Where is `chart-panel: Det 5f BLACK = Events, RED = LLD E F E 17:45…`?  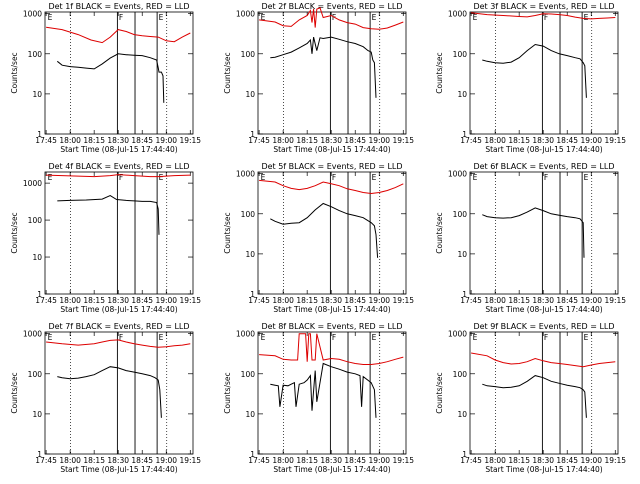
chart-panel: Det 5f BLACK = Events, RED = LLD E F E 17:45… is located at coordinates (318, 238).